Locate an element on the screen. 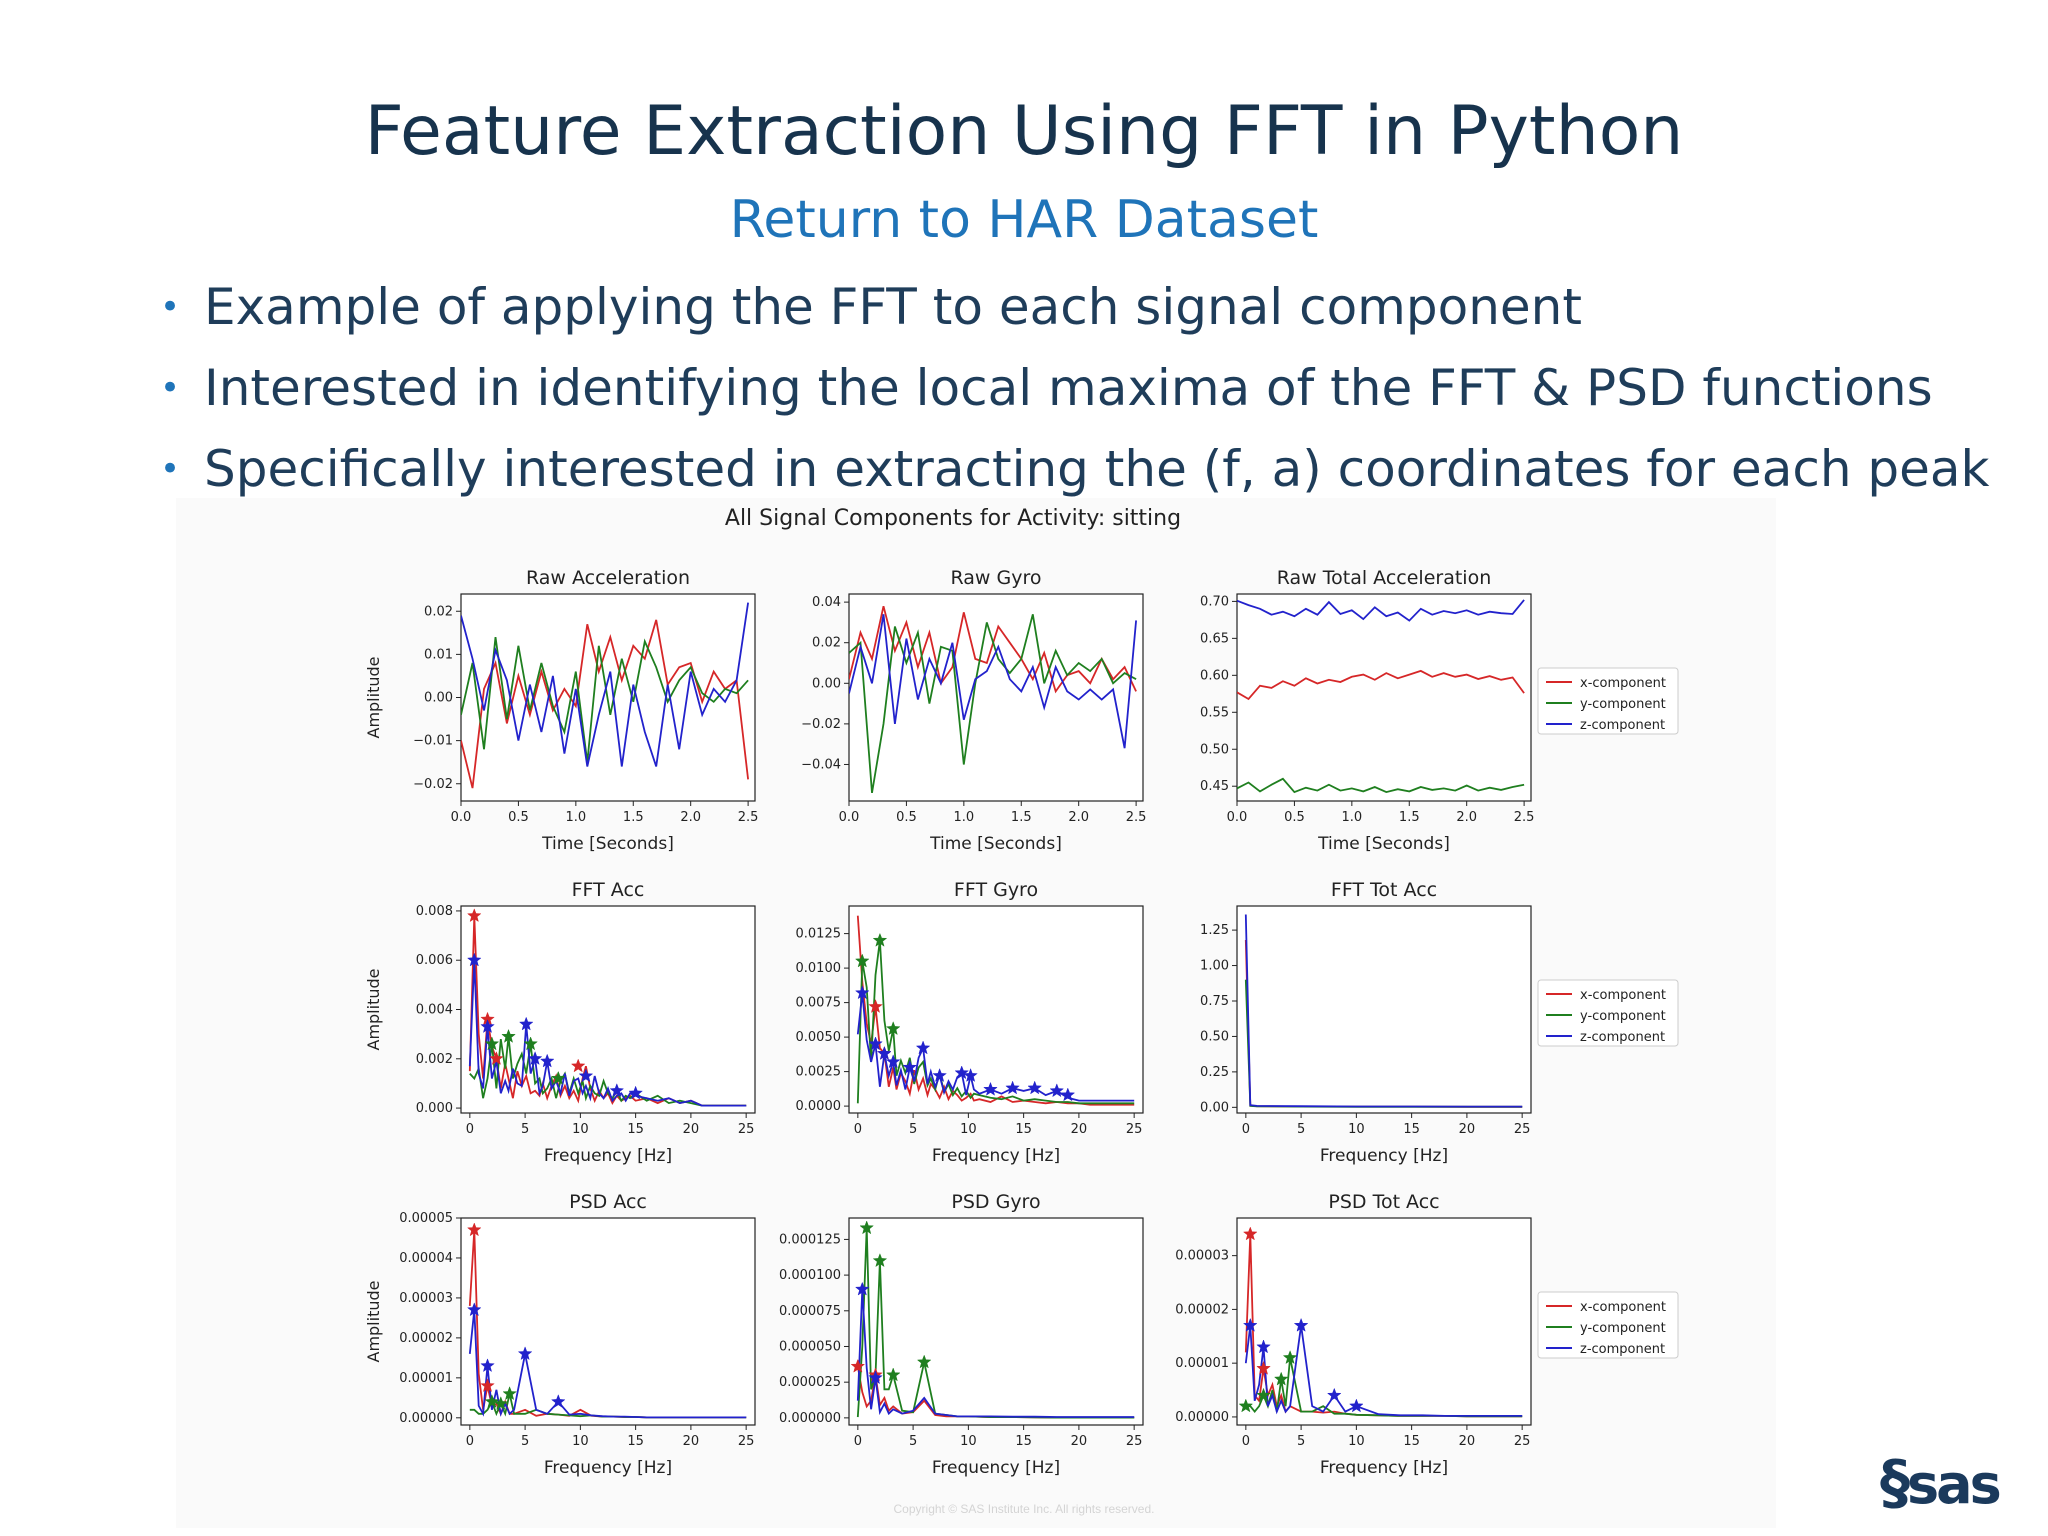 The height and width of the screenshot is (1536, 2048). y-tick-label: 0.75 is located at coordinates (1214, 1001).